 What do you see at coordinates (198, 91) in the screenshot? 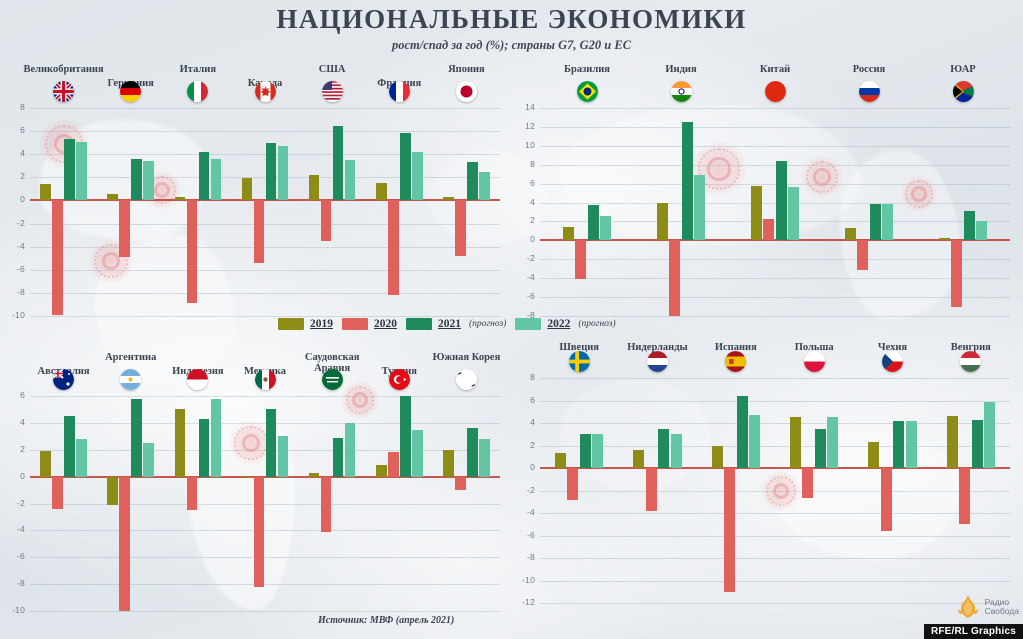
I see `italy-flag` at bounding box center [198, 91].